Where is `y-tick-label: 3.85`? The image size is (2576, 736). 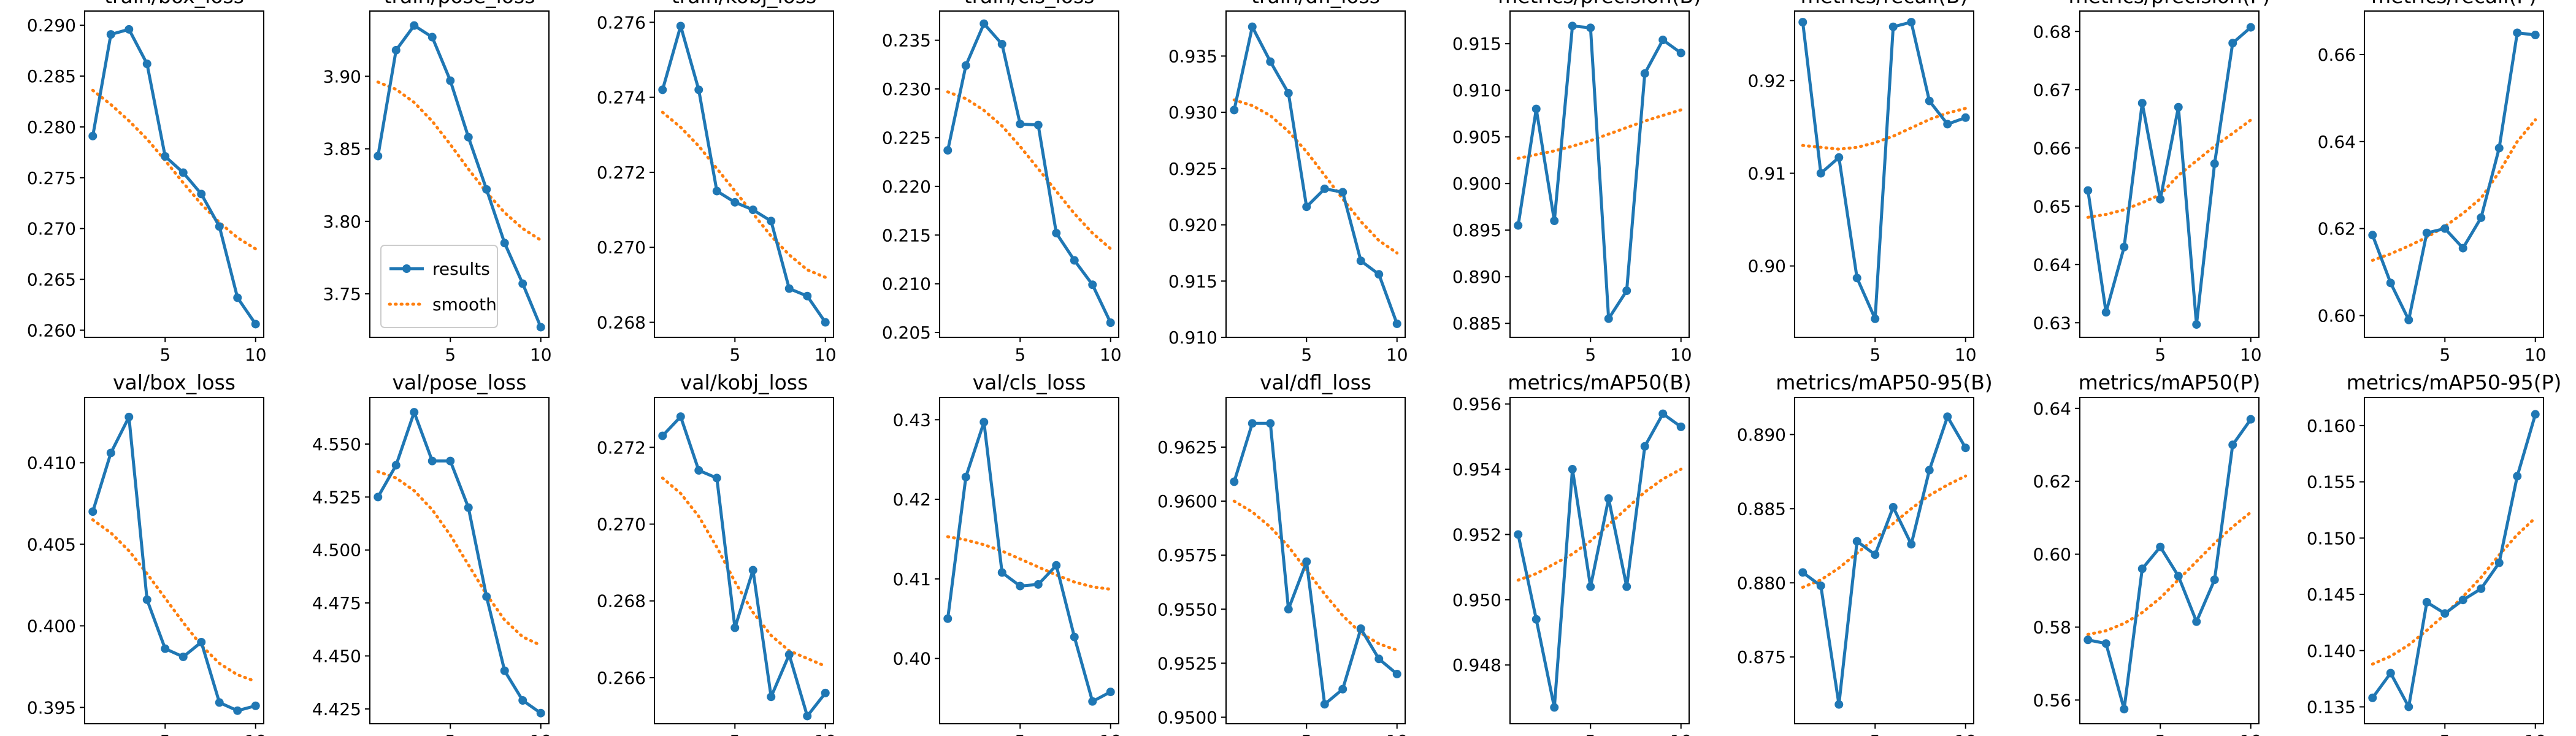
y-tick-label: 3.85 is located at coordinates (342, 149).